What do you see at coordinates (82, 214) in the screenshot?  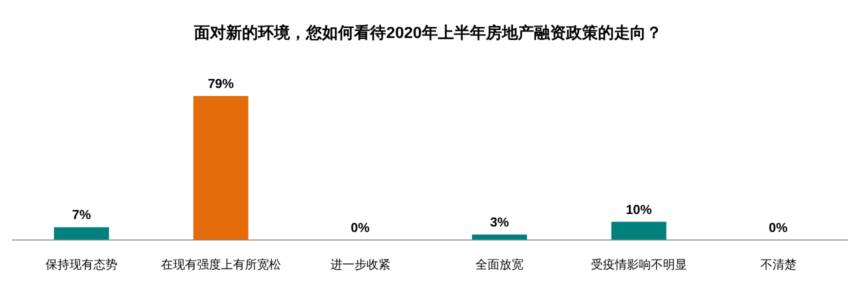 I see `data-label: 7%` at bounding box center [82, 214].